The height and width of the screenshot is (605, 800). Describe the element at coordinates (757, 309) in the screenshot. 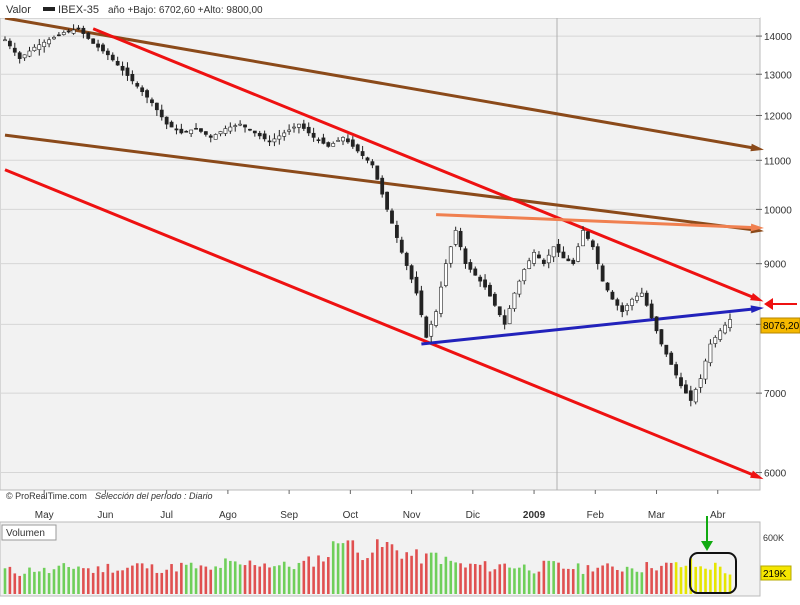

I see `trend-line-arrowhead` at that location.